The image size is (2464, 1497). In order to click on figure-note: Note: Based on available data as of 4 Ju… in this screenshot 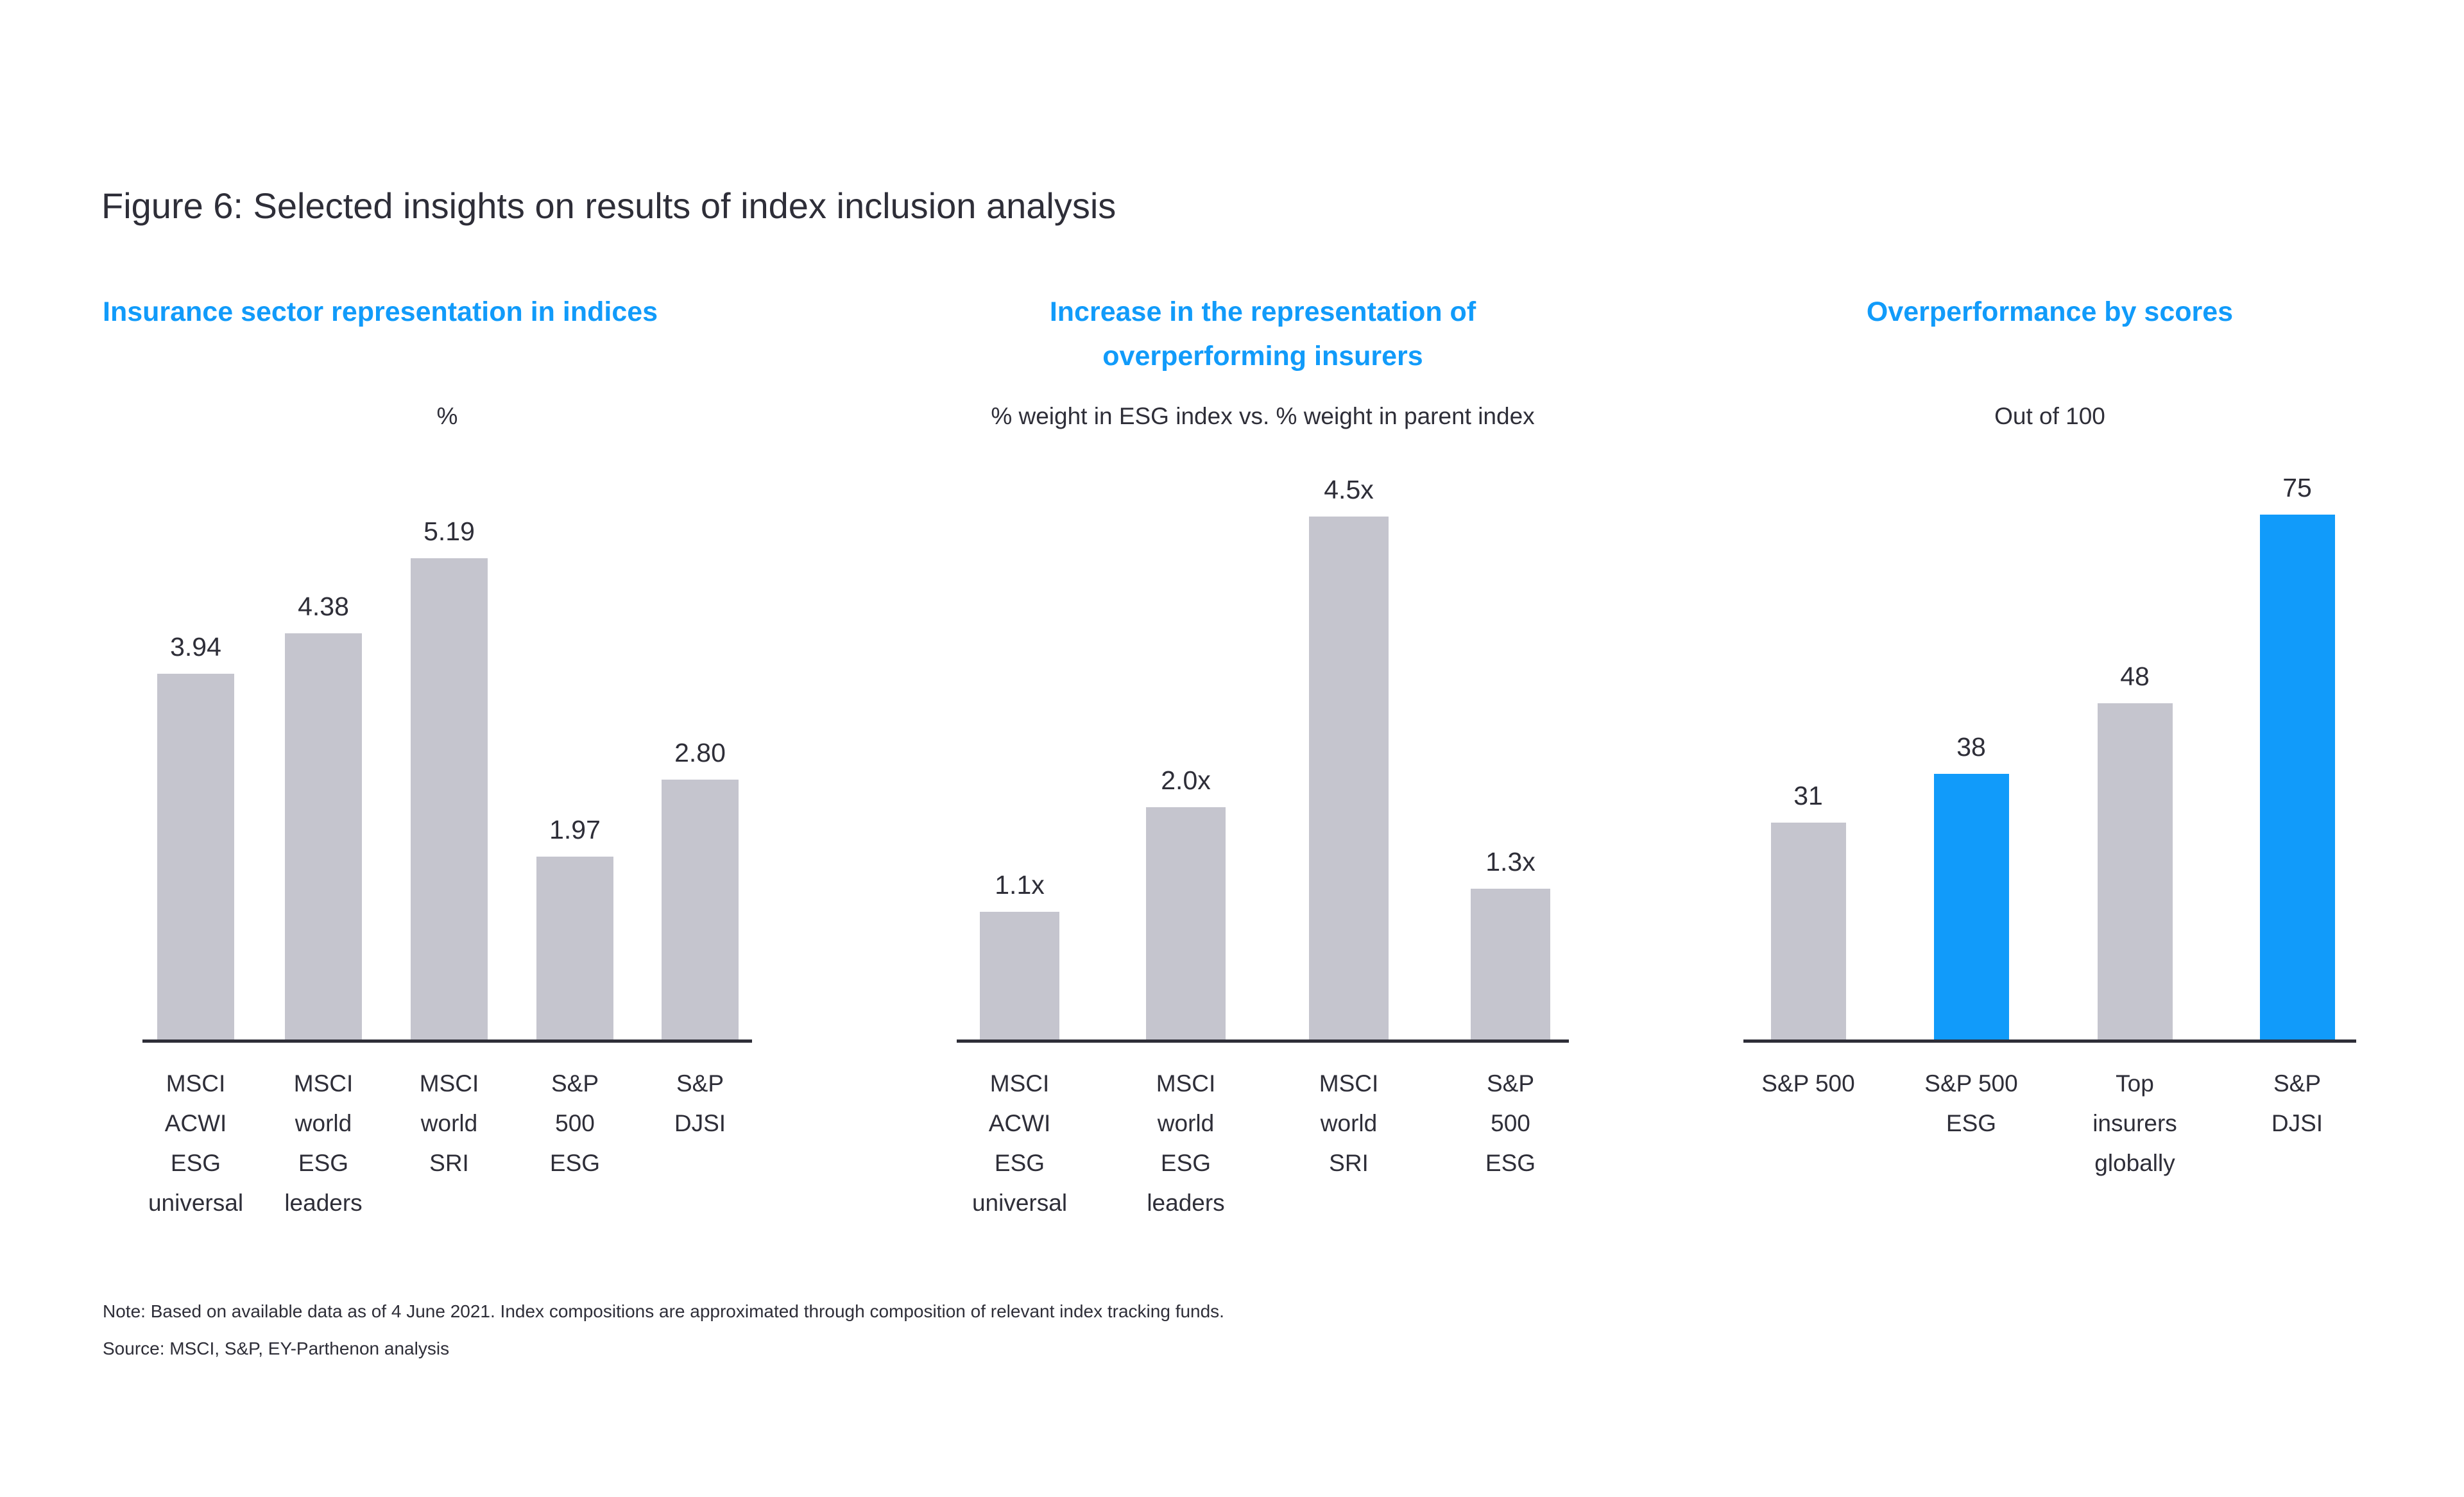, I will do `click(664, 1311)`.